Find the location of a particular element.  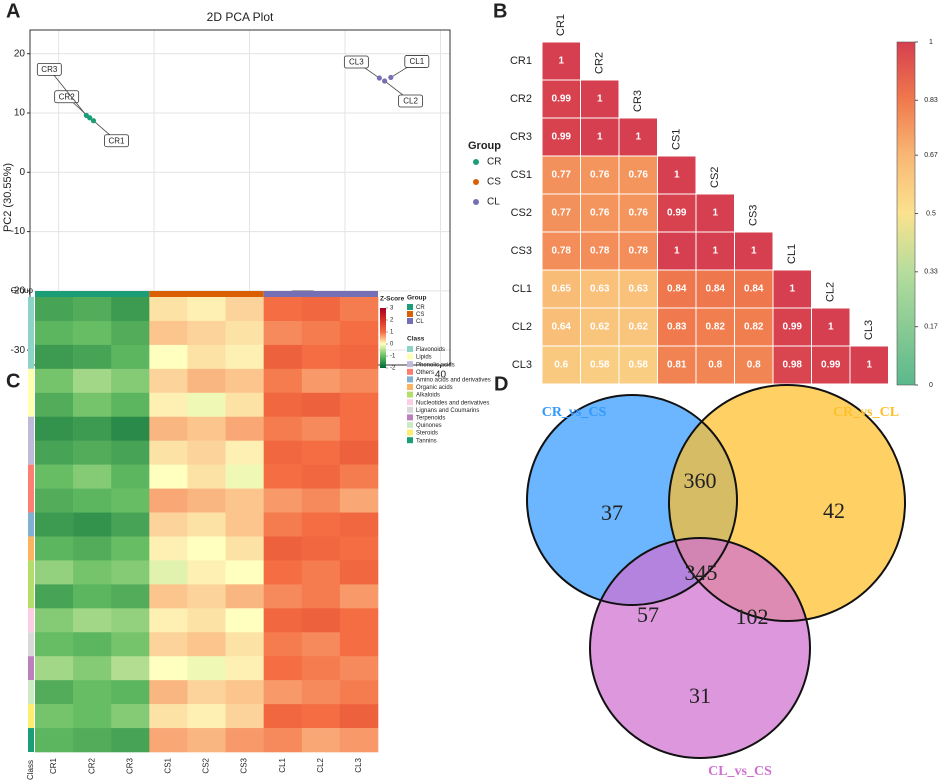

cell-label: 0.76 is located at coordinates (600, 213).